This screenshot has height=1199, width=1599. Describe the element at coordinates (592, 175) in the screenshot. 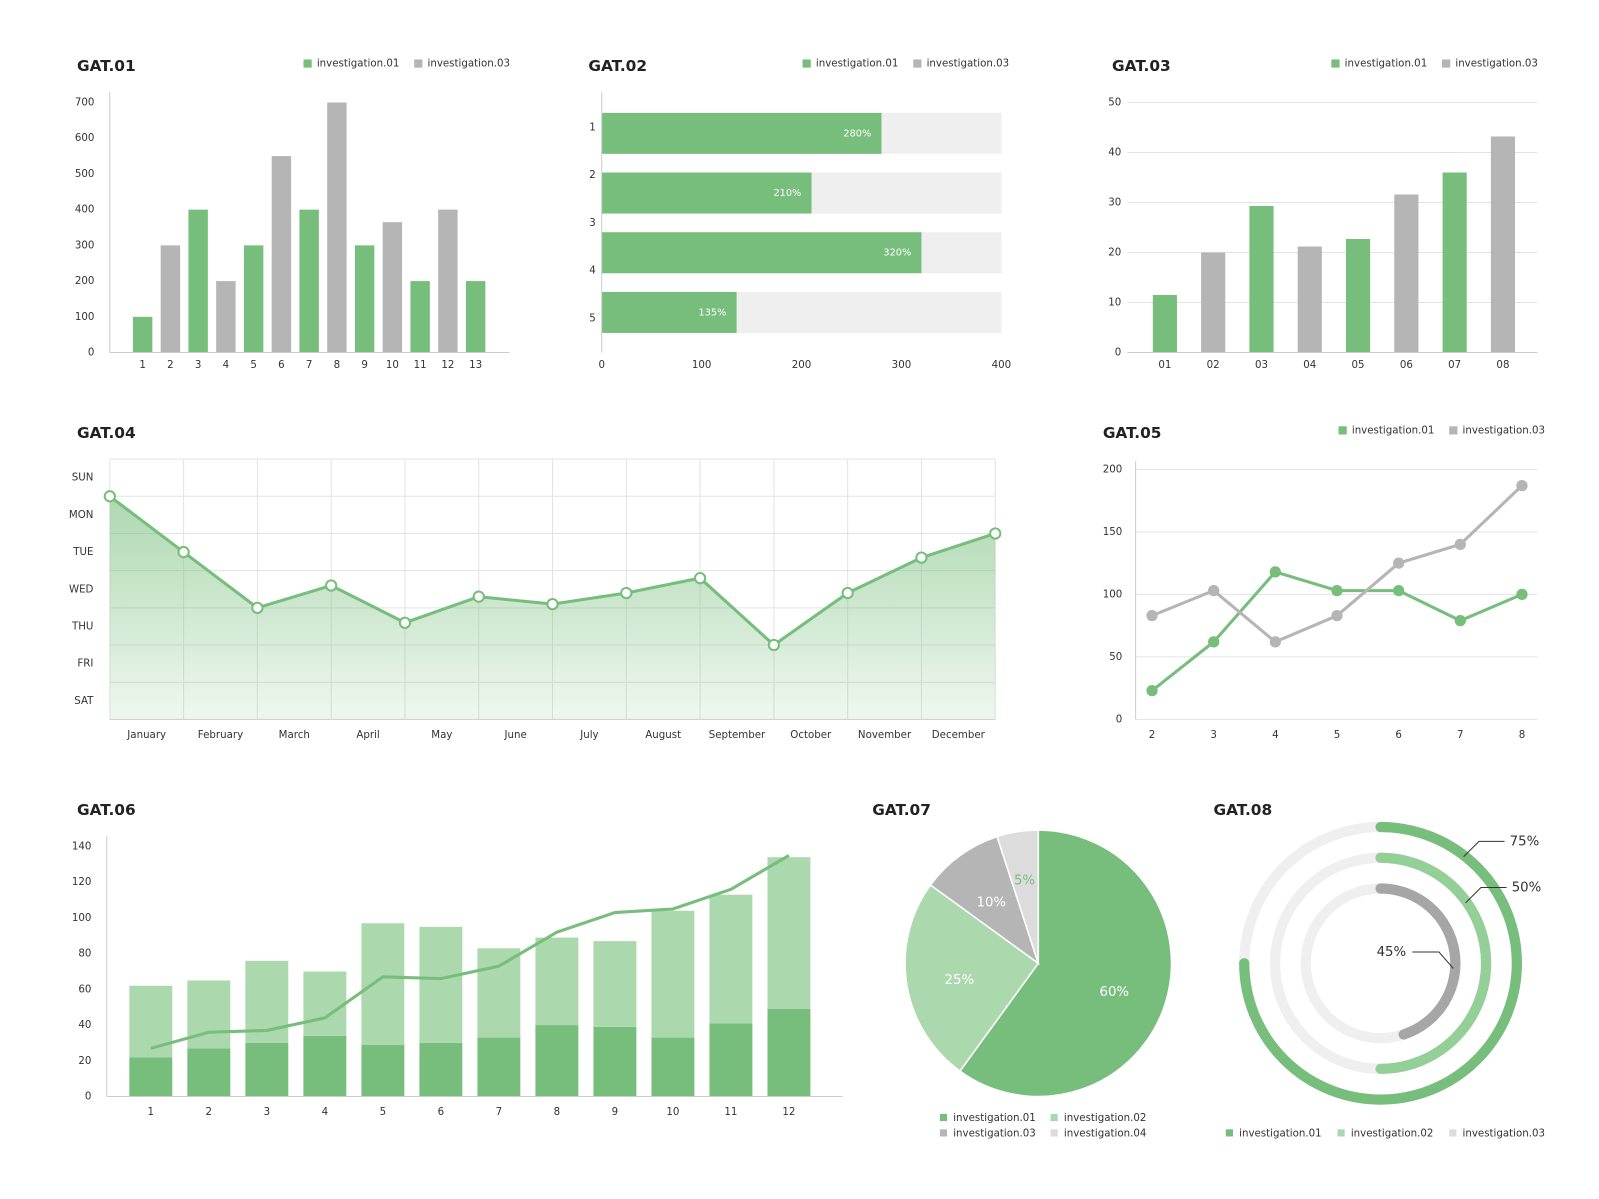

I see `y-tick-label: 2` at that location.